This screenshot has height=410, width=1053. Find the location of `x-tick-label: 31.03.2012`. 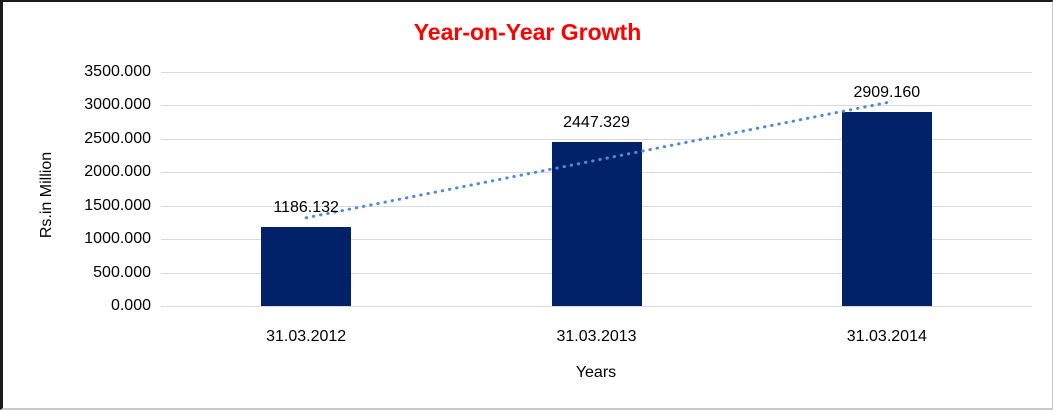

x-tick-label: 31.03.2012 is located at coordinates (306, 336).